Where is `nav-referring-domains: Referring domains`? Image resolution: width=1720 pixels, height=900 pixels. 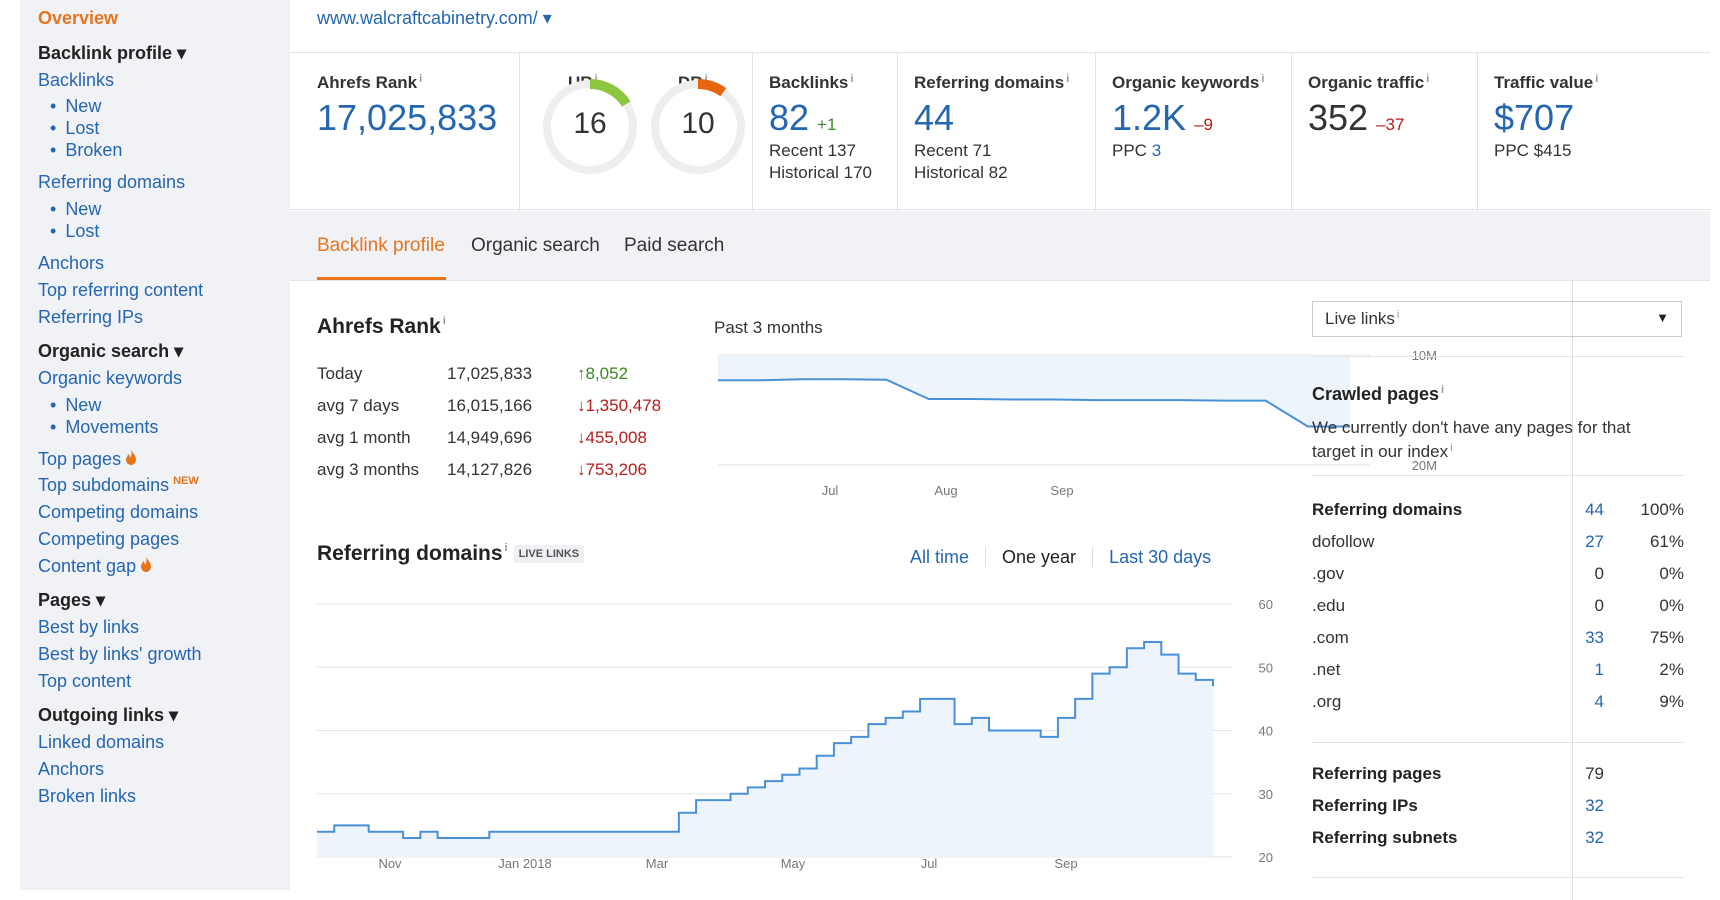 nav-referring-domains: Referring domains is located at coordinates (112, 182).